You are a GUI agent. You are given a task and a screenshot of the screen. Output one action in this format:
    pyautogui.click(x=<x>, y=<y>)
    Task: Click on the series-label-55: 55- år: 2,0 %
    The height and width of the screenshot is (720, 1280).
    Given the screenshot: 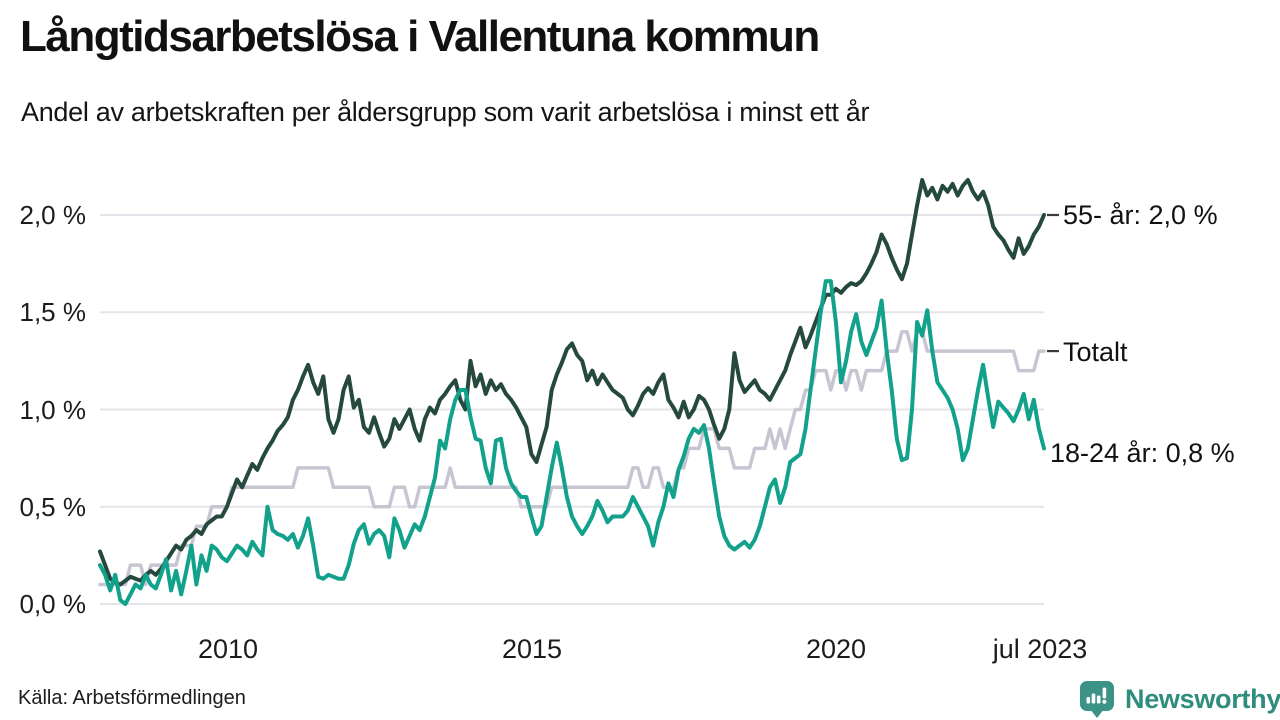 What is the action you would take?
    pyautogui.click(x=1140, y=215)
    